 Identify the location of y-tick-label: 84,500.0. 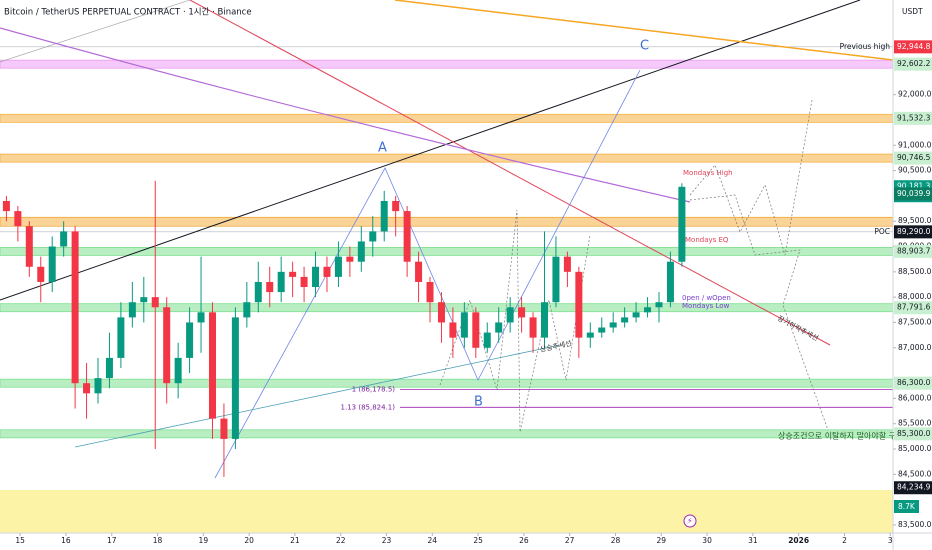
(915, 473).